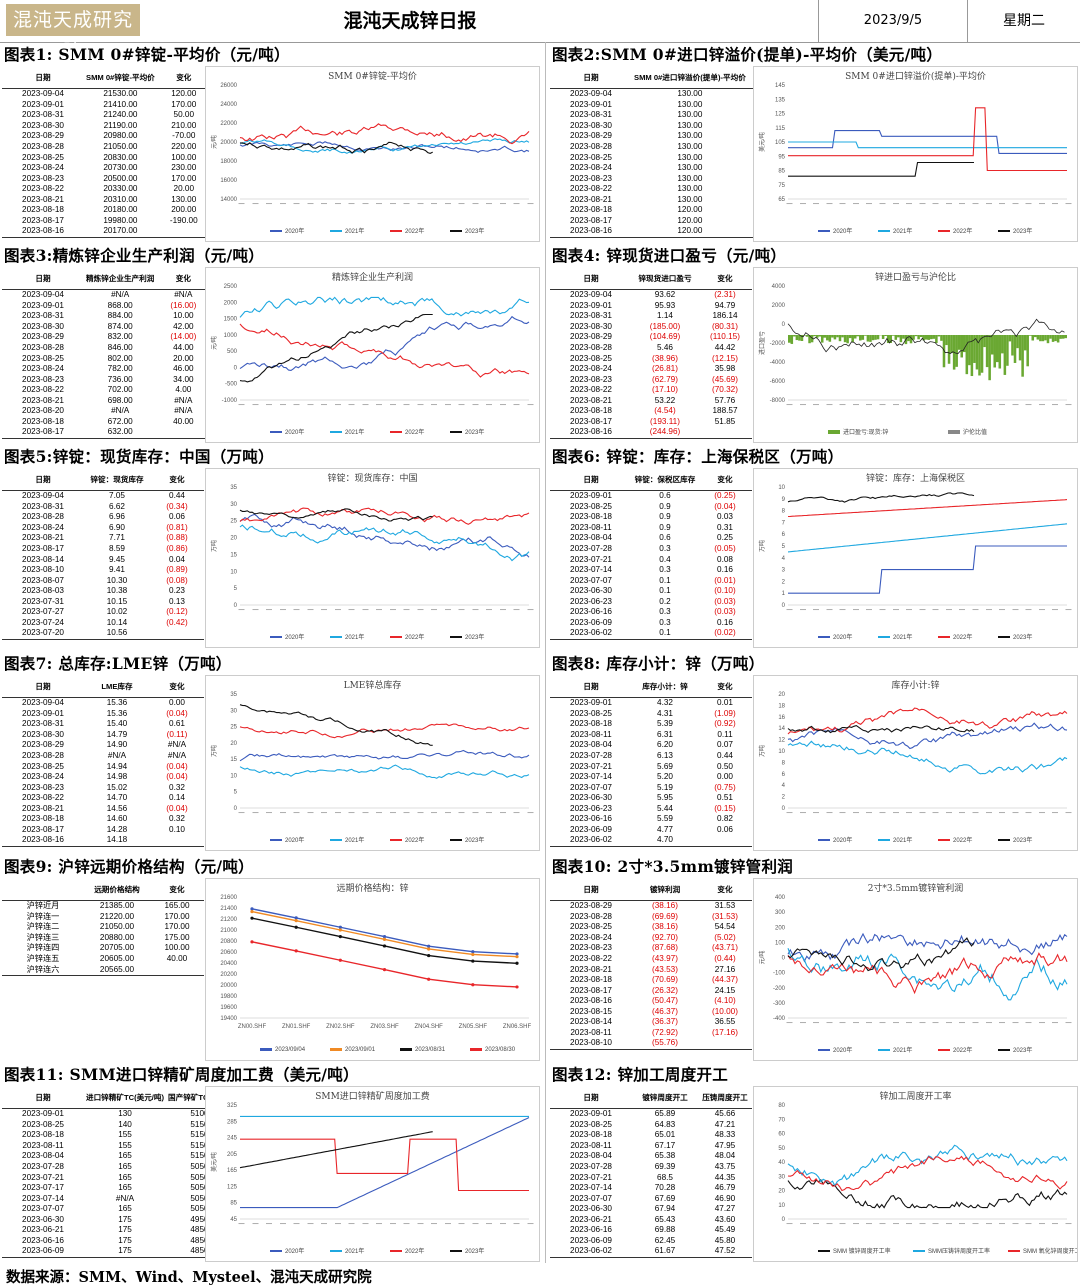 The image size is (1080, 1287). What do you see at coordinates (117, 1114) in the screenshot?
I see `table-row: 2023-09-01 130 5100` at bounding box center [117, 1114].